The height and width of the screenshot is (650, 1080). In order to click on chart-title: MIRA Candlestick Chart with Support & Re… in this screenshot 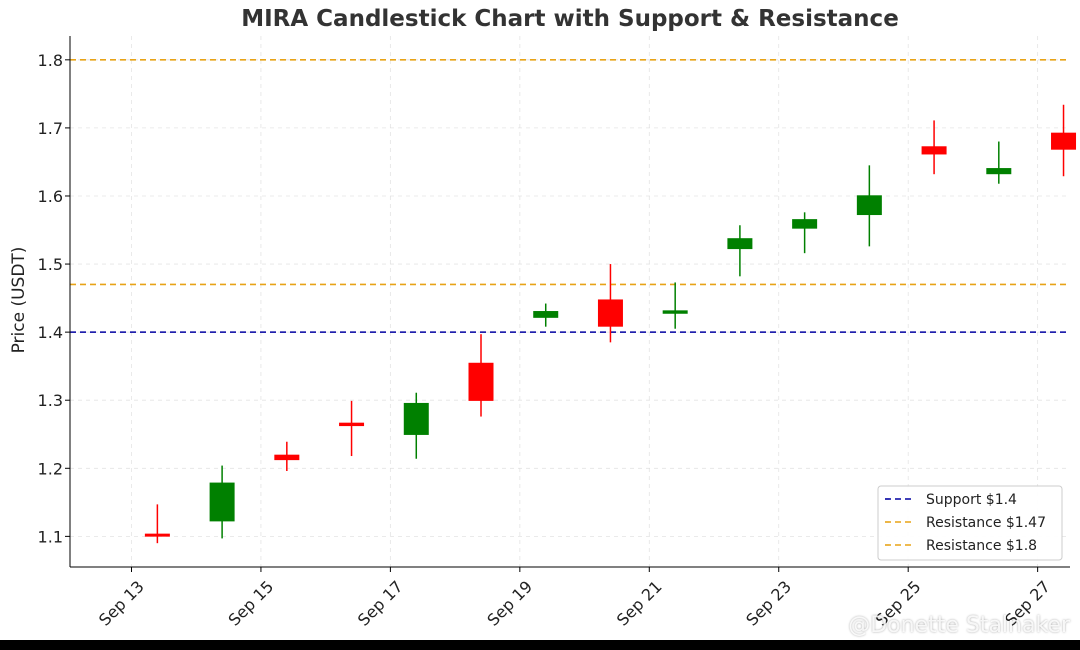, I will do `click(570, 19)`.